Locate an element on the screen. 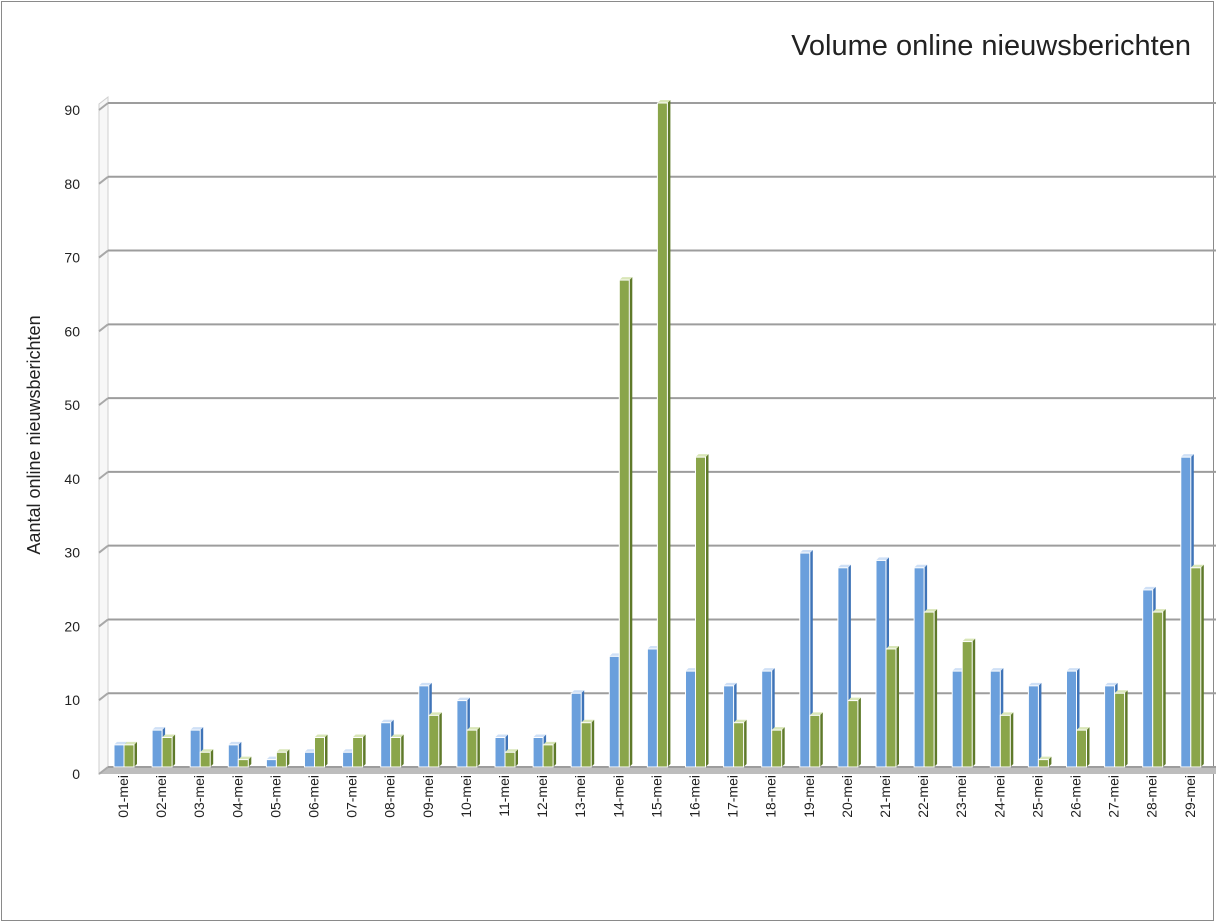  x-tick-label: 25-mei is located at coordinates (1037, 796).